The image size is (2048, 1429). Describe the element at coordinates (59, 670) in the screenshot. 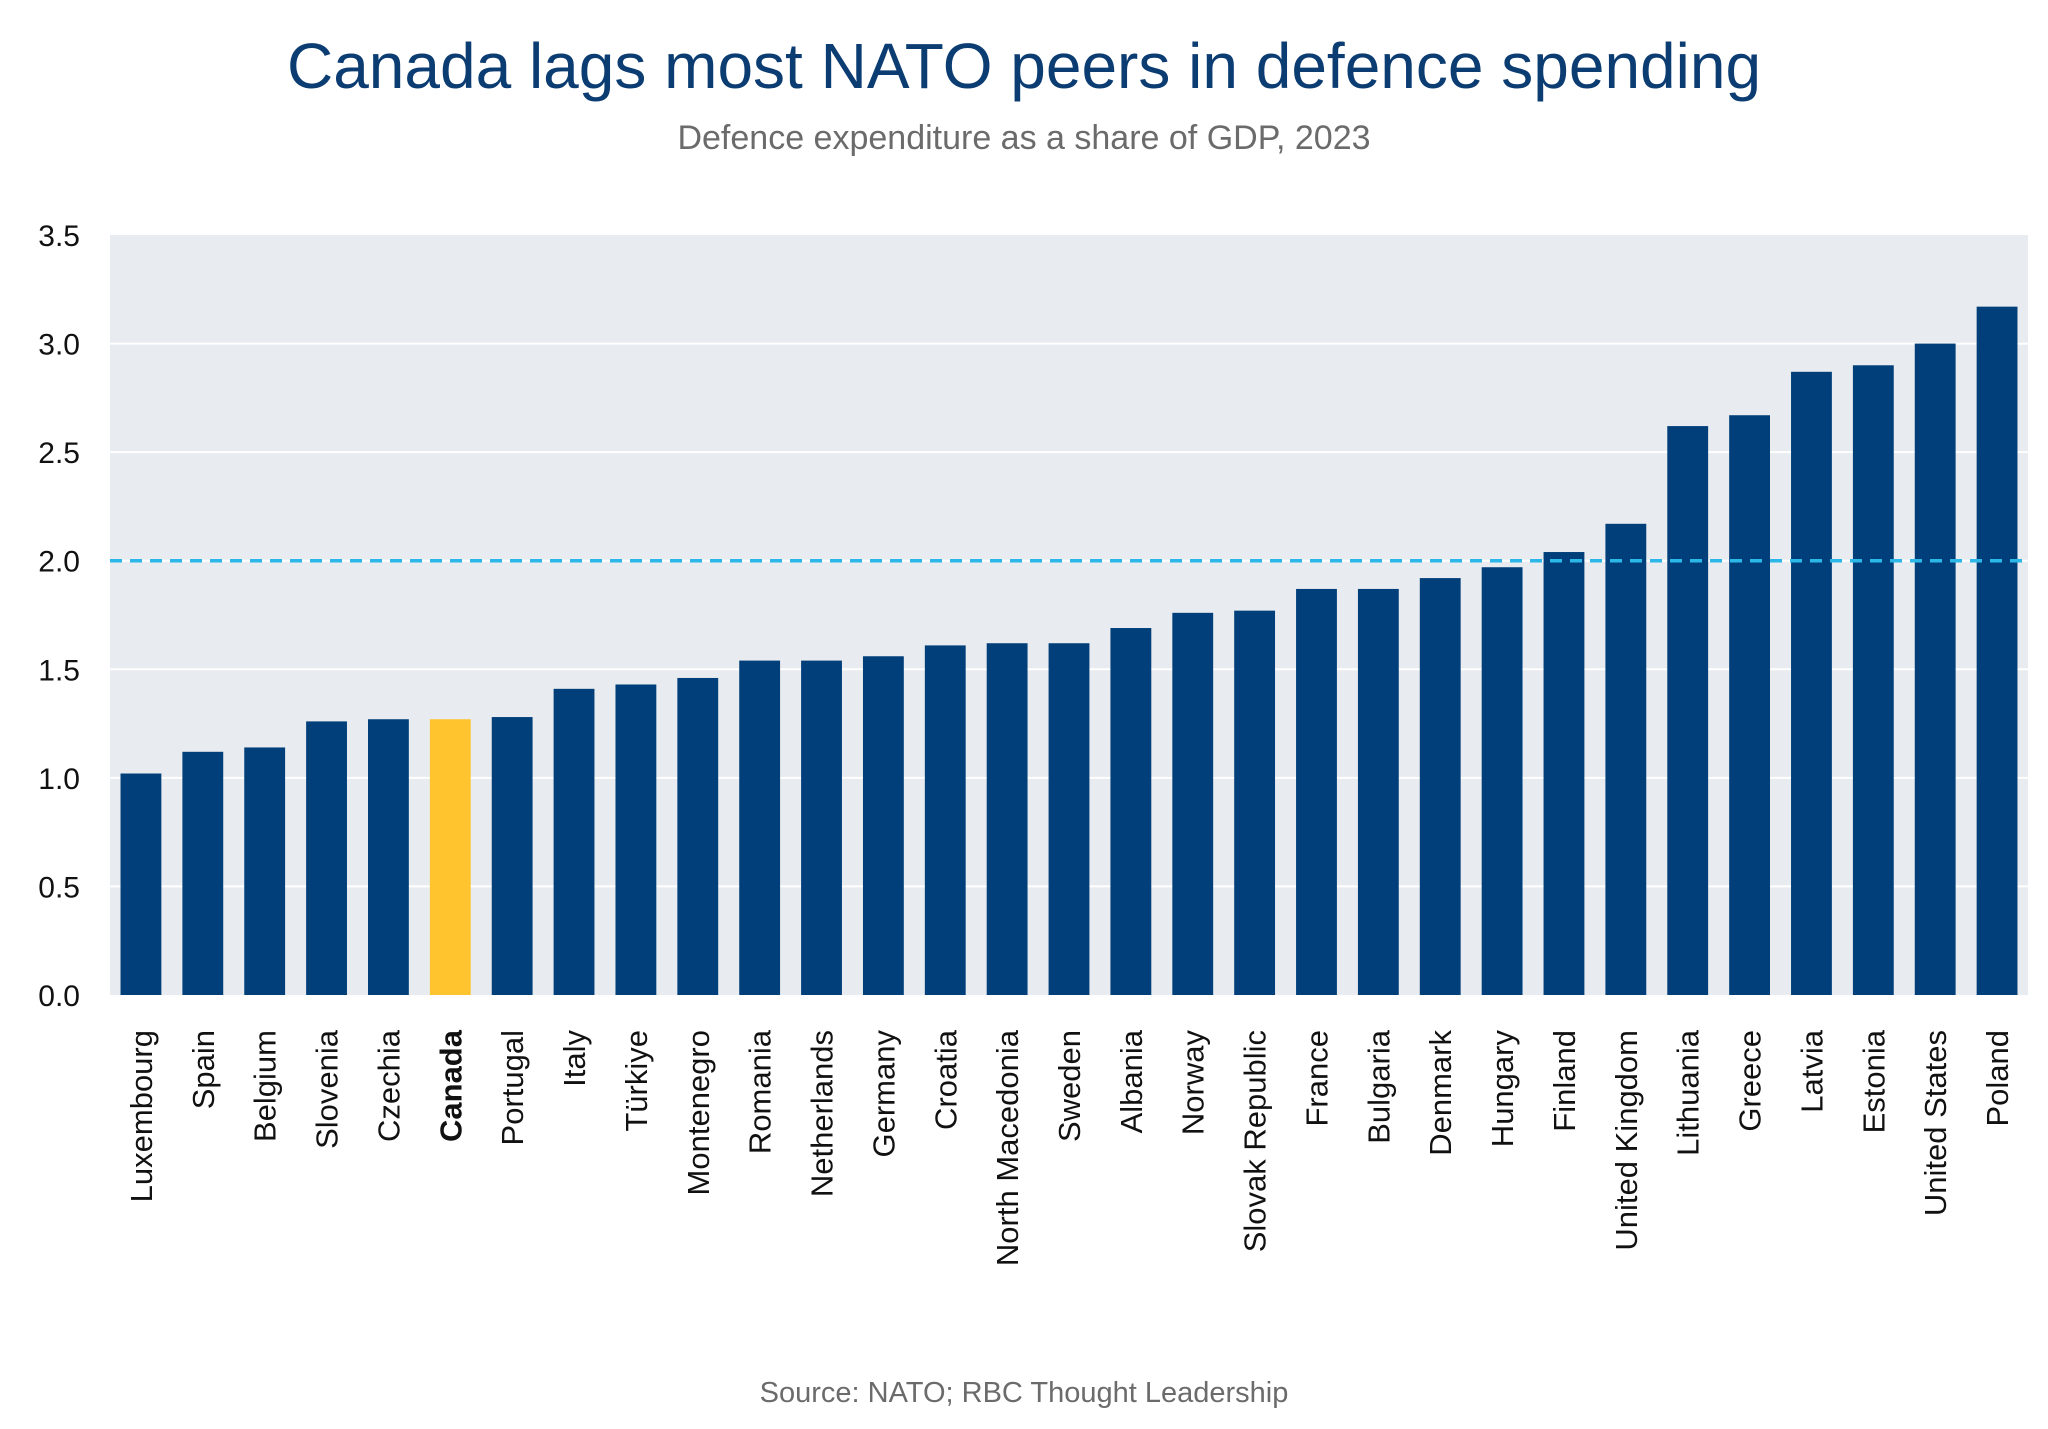

I see `y-tick-label: 1.5` at that location.